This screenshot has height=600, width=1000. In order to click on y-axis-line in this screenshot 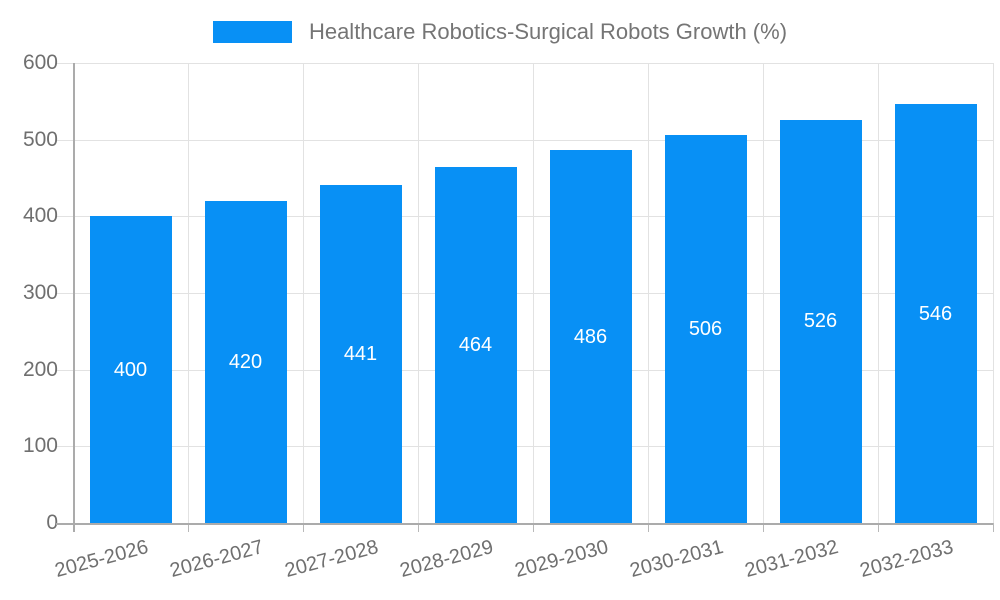, I will do `click(74, 297)`.